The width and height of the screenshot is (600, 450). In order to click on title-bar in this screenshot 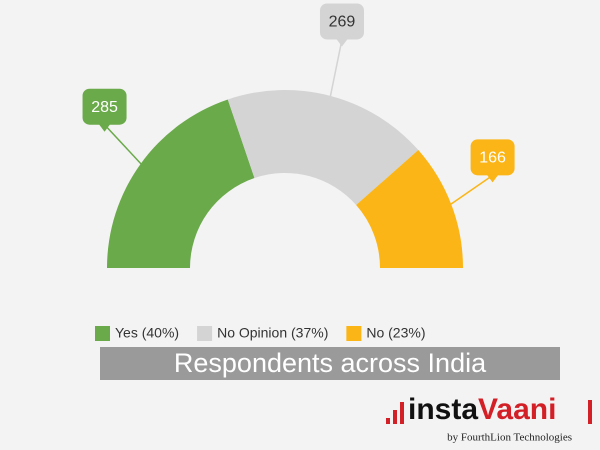, I will do `click(330, 363)`.